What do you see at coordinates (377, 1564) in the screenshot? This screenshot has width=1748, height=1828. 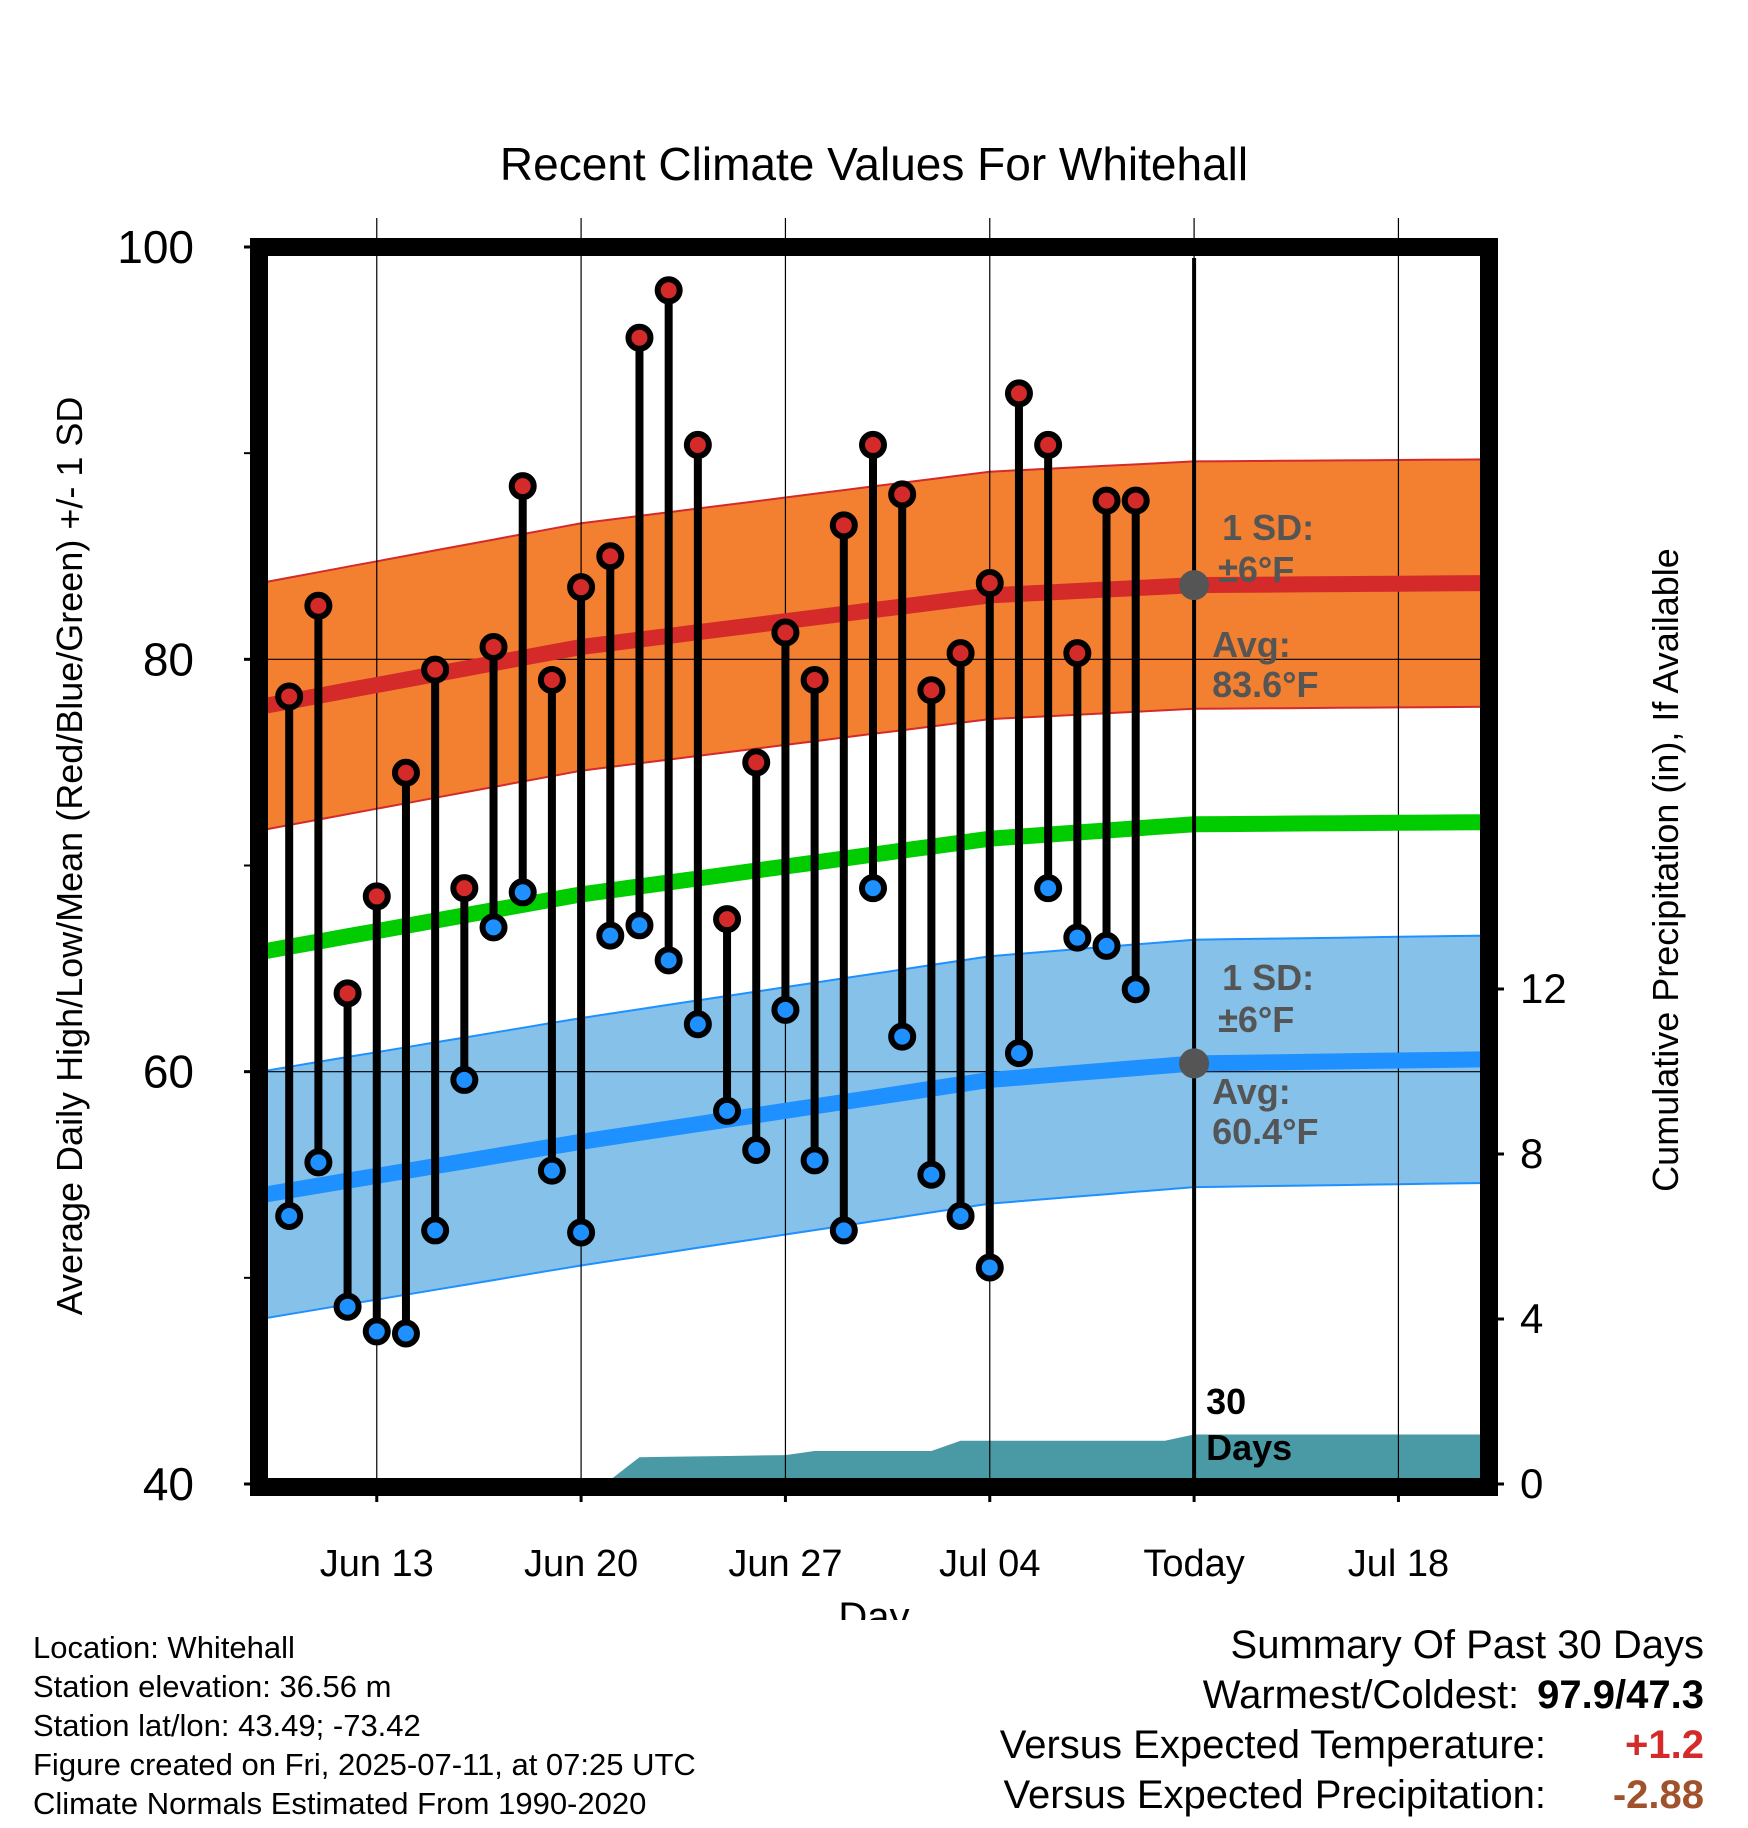 I see `x-tick-label-0: Jun 13` at bounding box center [377, 1564].